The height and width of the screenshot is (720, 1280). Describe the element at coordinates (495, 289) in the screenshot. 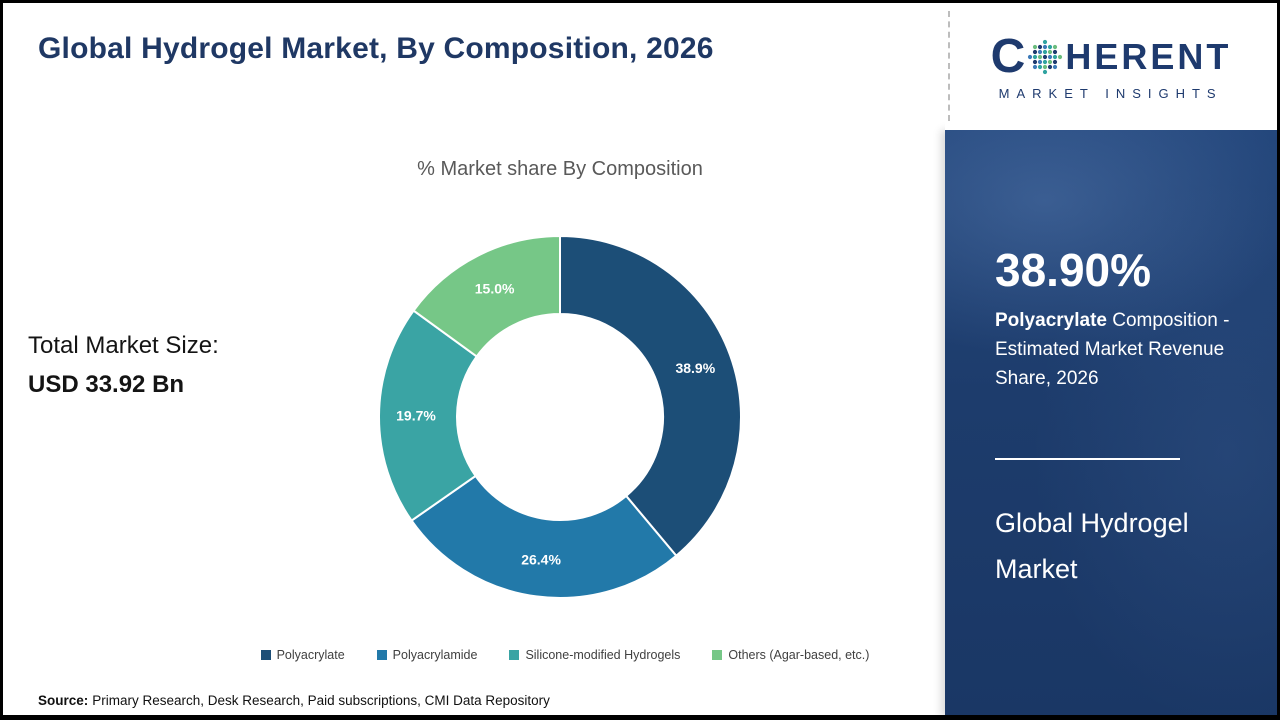

I see `slice-data-label: 15.0%` at that location.